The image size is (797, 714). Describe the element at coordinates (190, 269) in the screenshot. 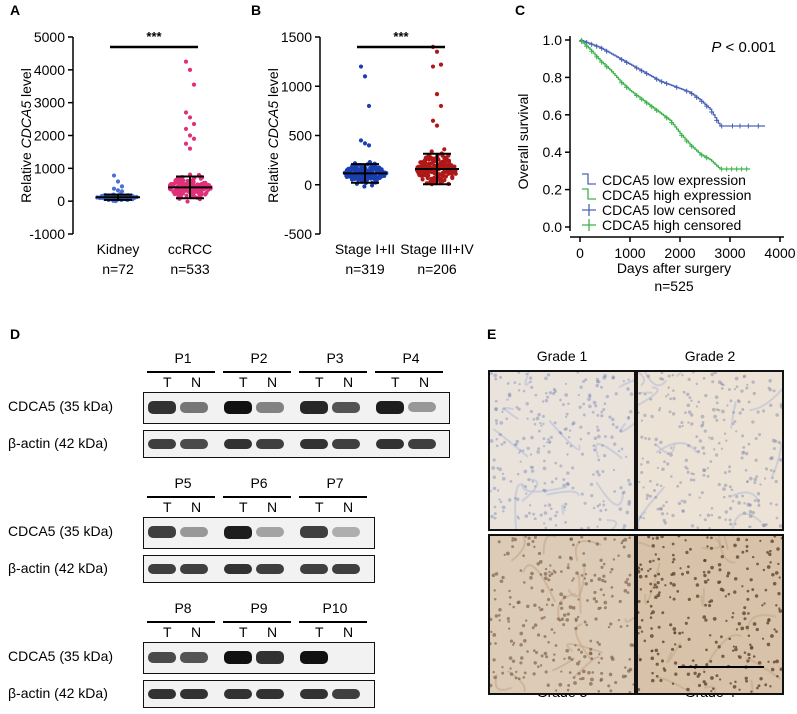

I see `category-n-label: n=533` at that location.